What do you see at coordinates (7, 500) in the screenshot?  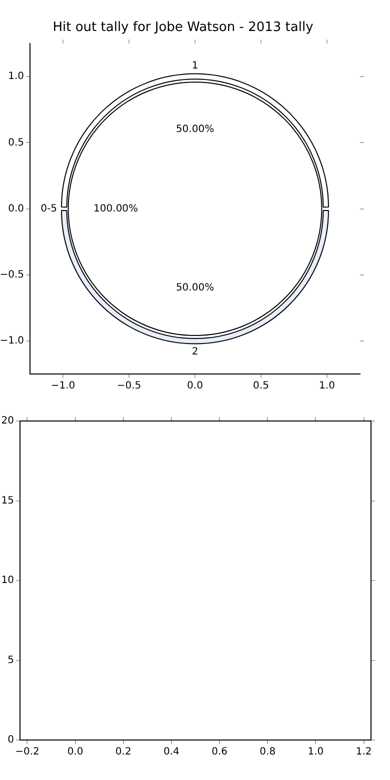 I see `y-tick-label: 15` at bounding box center [7, 500].